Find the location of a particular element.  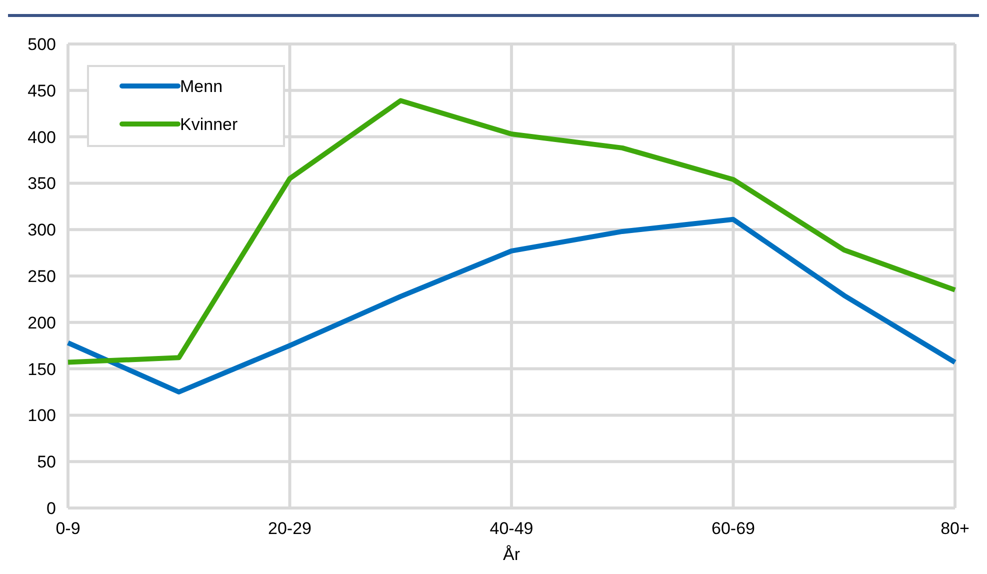

y-tick-label: 50 is located at coordinates (46, 462).